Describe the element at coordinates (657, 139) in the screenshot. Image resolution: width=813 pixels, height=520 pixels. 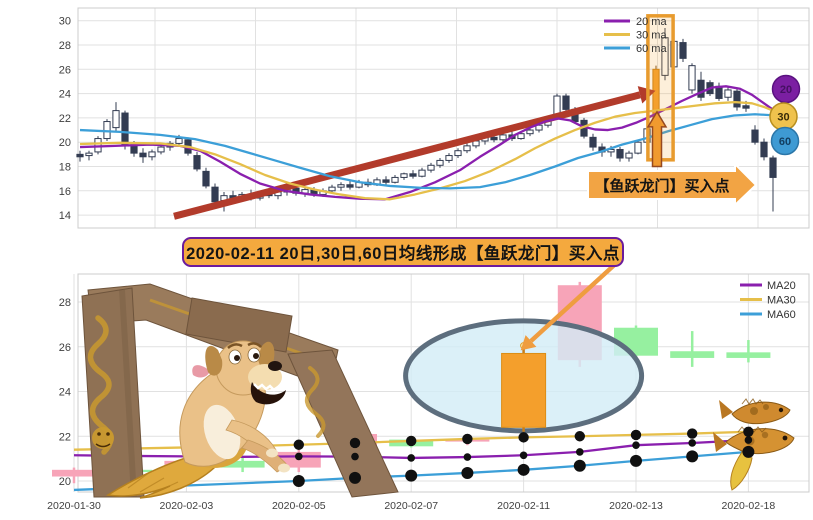
I see `buy-point-up-arrow` at that location.